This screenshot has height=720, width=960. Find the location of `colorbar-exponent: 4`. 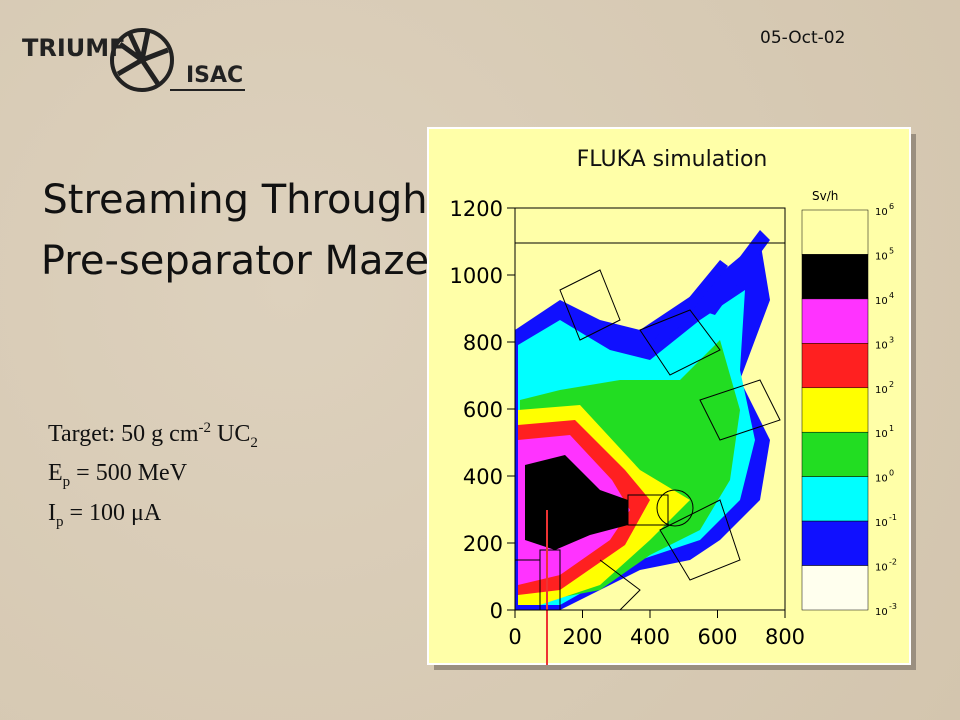

colorbar-exponent: 4 is located at coordinates (891, 295).